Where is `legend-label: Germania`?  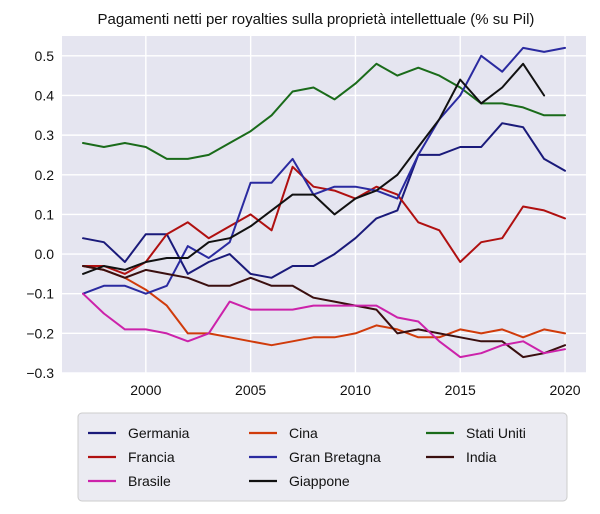
legend-label: Germania is located at coordinates (159, 433).